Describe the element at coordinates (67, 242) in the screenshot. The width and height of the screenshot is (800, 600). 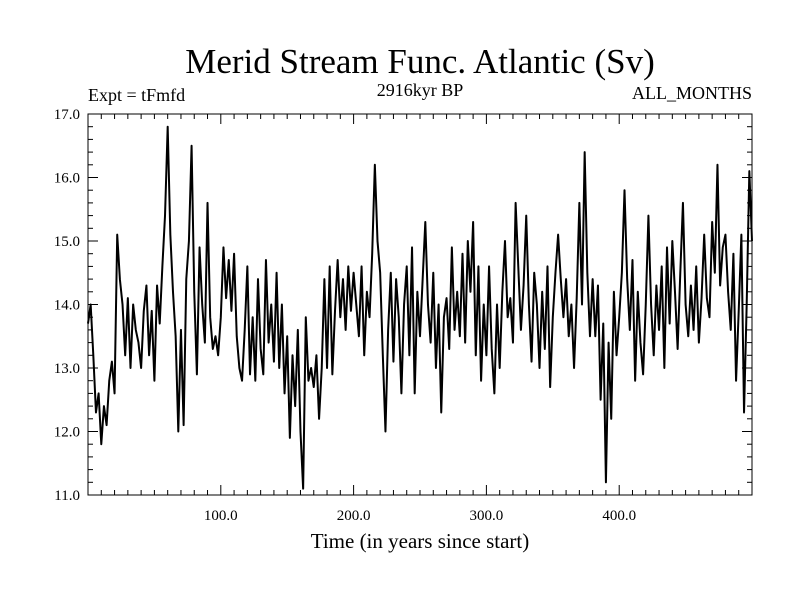
I see `y-tick-label: 15.0` at that location.